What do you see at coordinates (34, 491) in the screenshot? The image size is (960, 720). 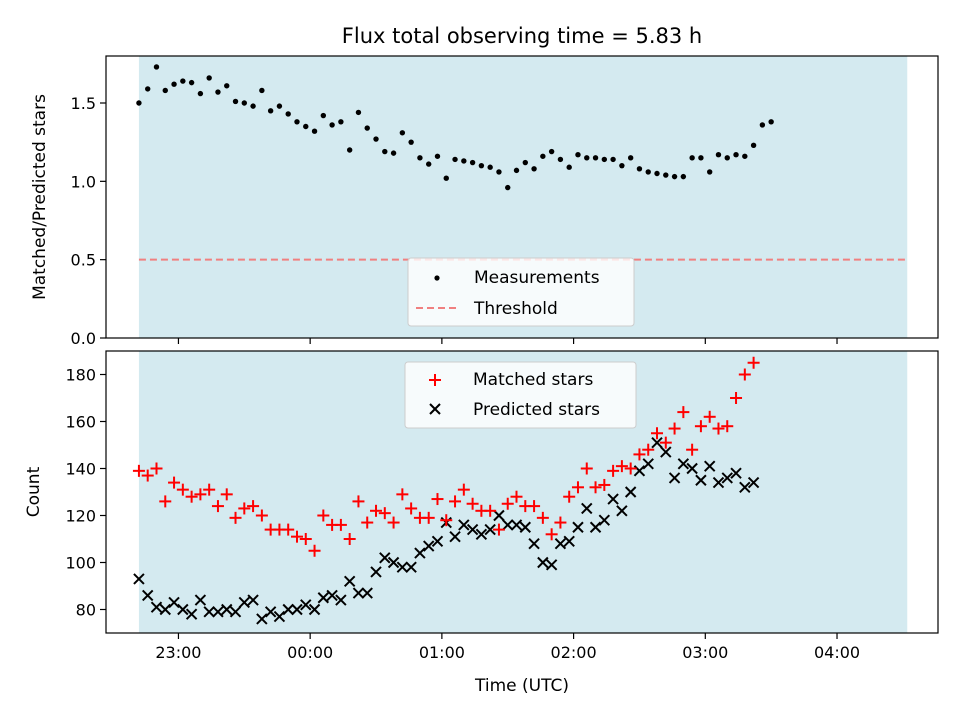 I see `bottom-y-axis-label: Count` at bounding box center [34, 491].